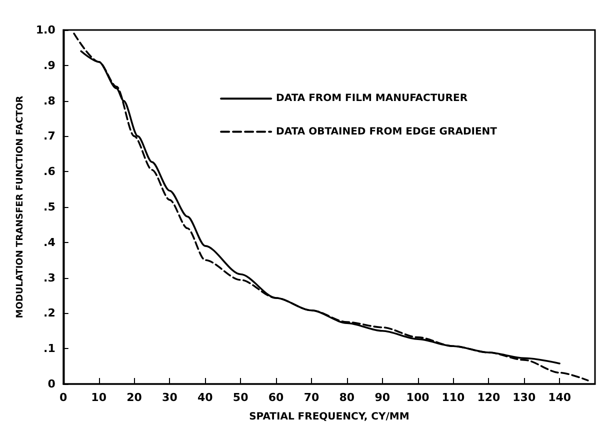 The image size is (605, 437). What do you see at coordinates (347, 397) in the screenshot?
I see `x-tick-label: 80` at bounding box center [347, 397].